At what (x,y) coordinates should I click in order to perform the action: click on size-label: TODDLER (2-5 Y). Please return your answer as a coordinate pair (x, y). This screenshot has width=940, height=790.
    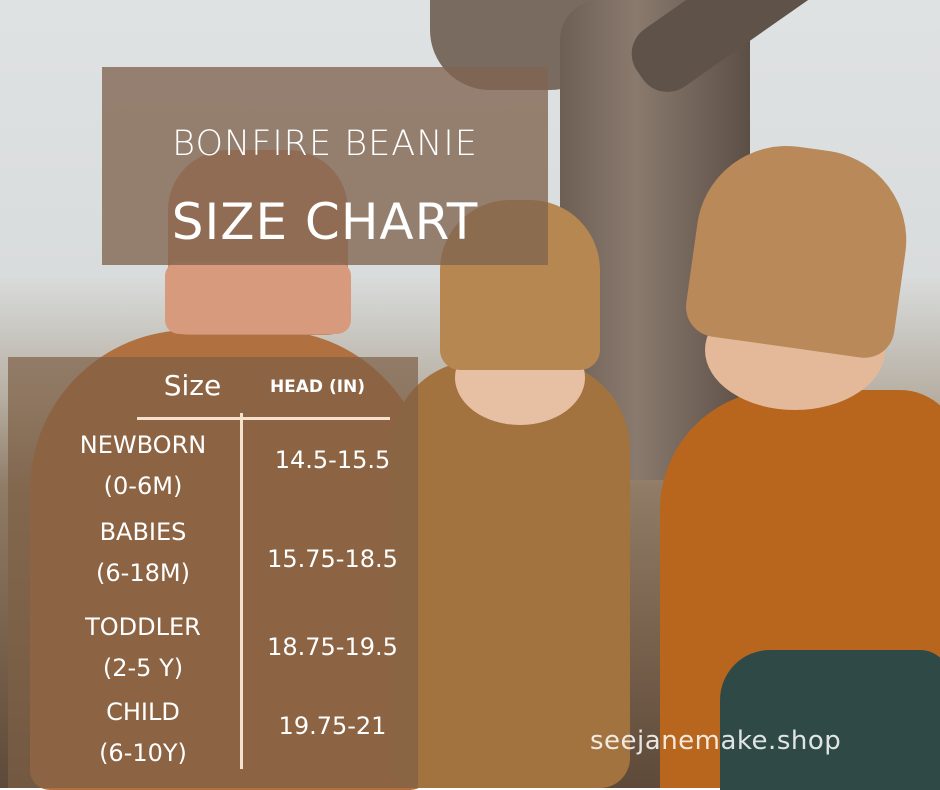
    Looking at the image, I should click on (143, 648).